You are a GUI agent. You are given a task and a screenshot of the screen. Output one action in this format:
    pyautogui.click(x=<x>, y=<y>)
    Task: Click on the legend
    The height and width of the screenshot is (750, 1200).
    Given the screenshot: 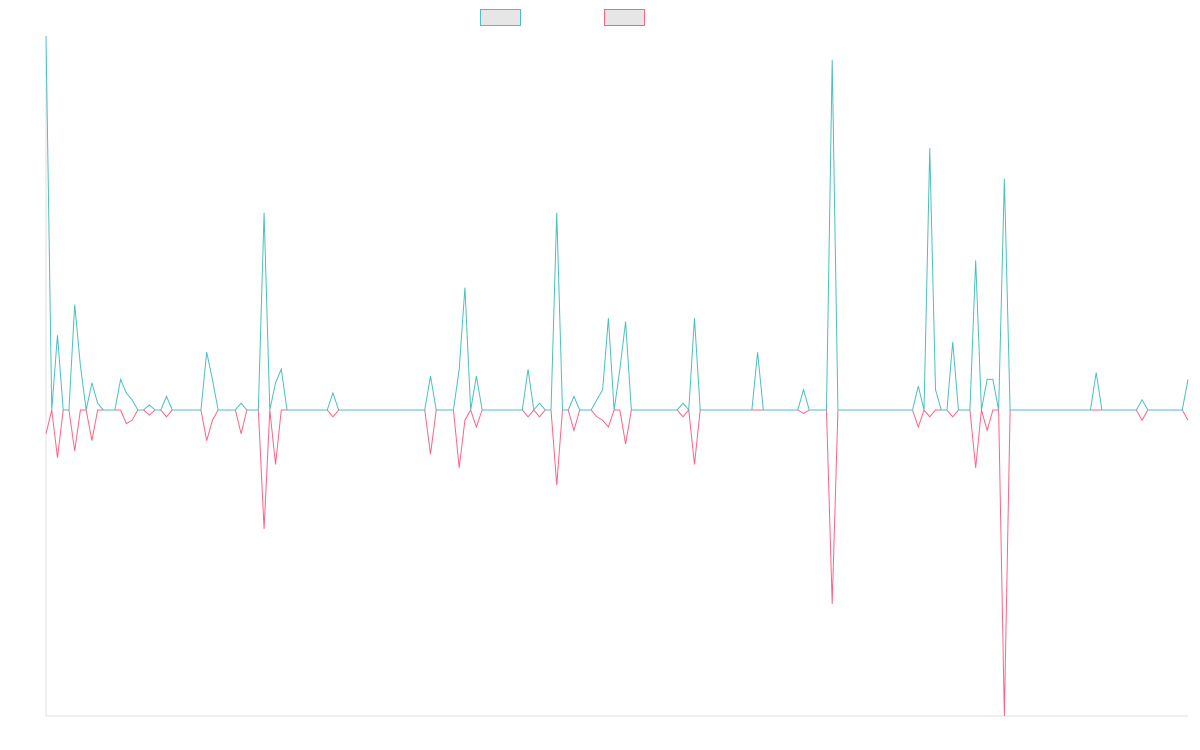 What is the action you would take?
    pyautogui.click(x=562, y=17)
    